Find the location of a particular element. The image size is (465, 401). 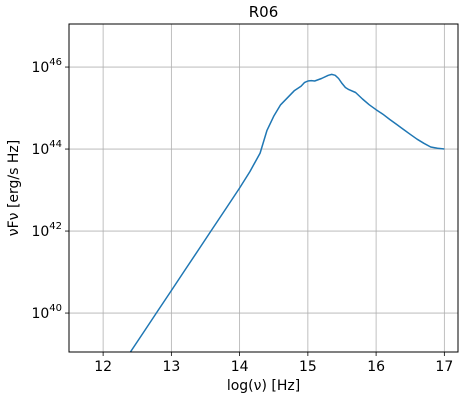

x-tick-label: 13 is located at coordinates (171, 367).